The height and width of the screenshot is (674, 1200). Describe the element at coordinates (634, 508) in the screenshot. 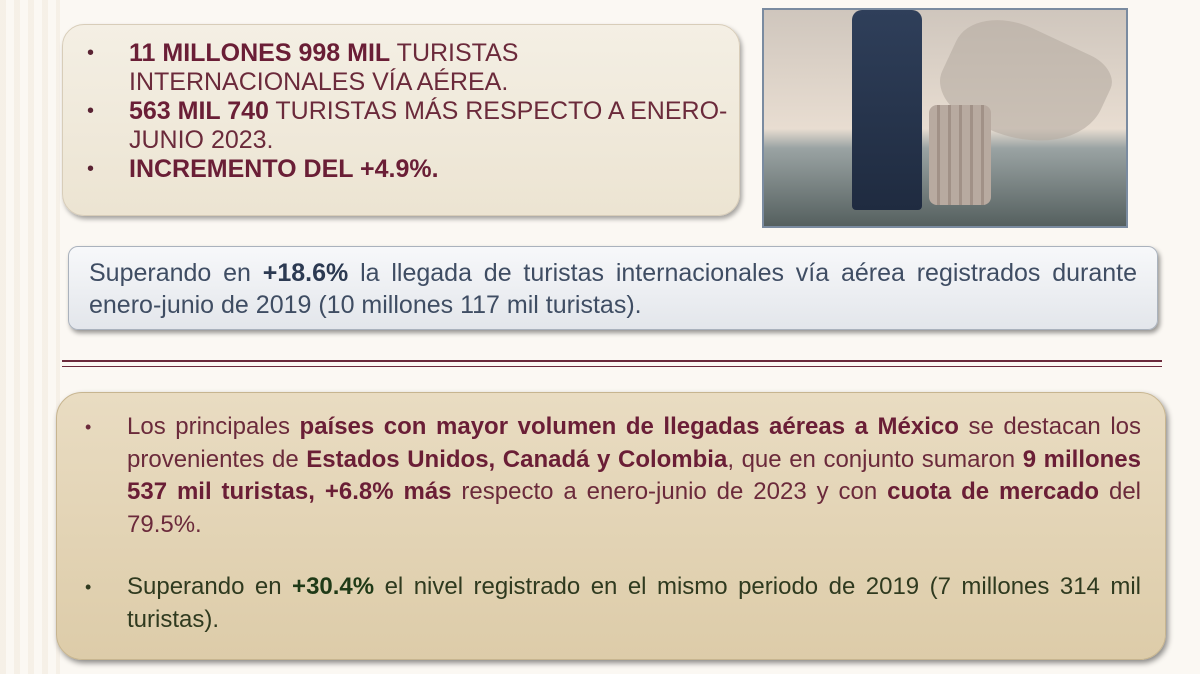

I see `text-segment: del 79.5%.` at that location.